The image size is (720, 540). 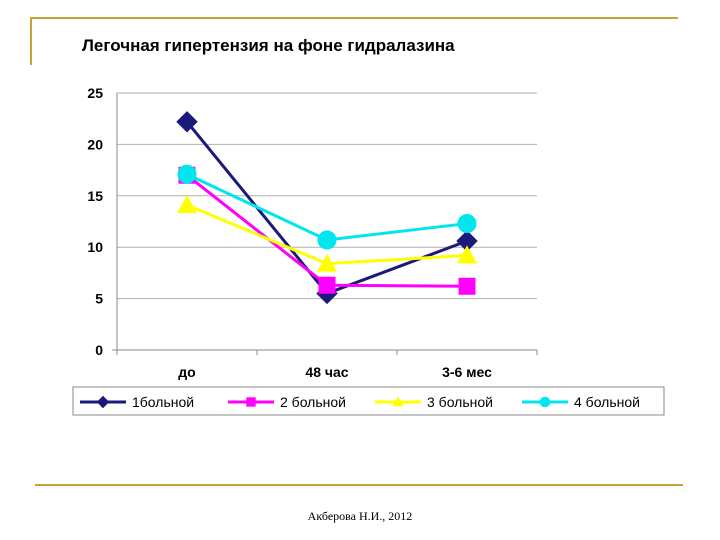 I want to click on x-tick-label: 3-6 мес, so click(x=467, y=372).